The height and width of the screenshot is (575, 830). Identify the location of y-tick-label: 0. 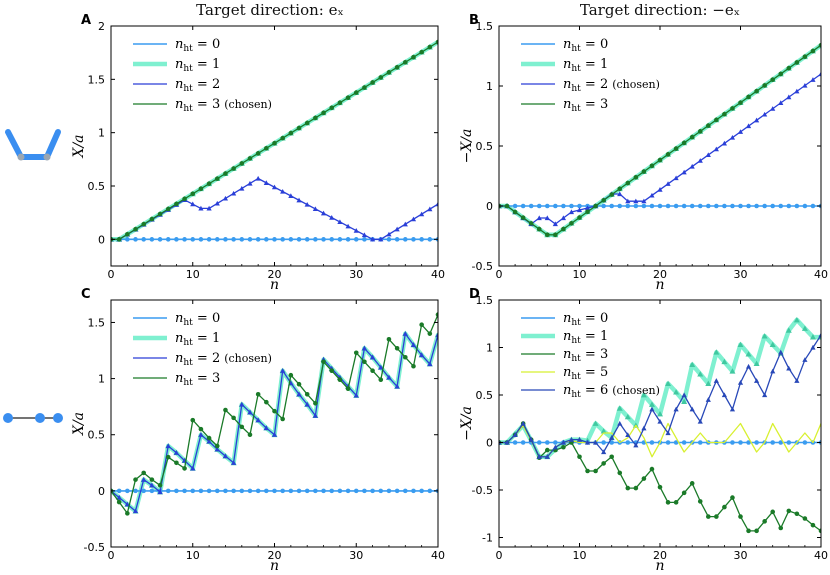
(101, 239).